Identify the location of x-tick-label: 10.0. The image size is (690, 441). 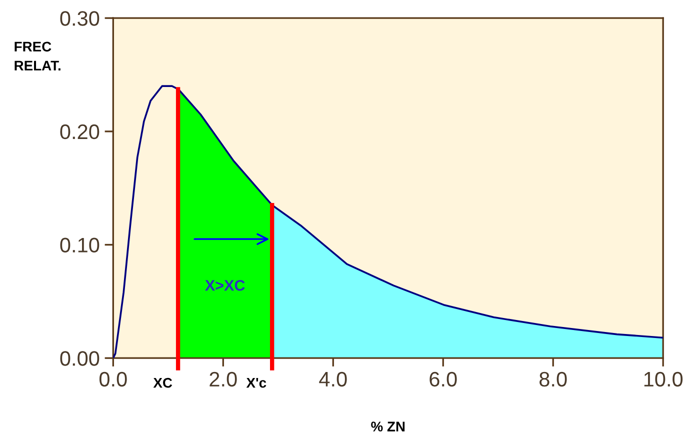
(663, 379).